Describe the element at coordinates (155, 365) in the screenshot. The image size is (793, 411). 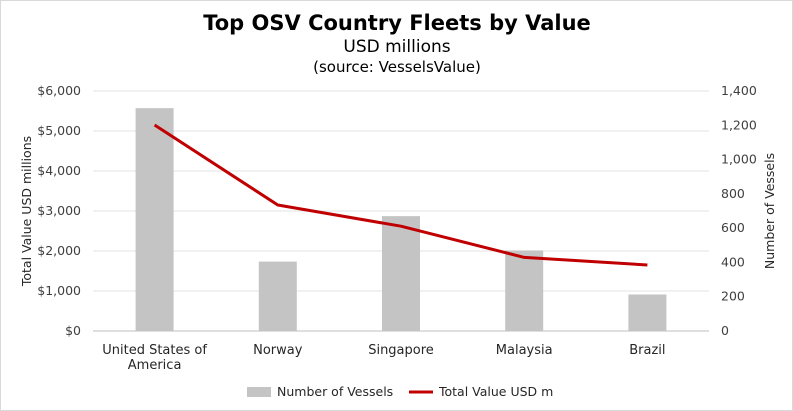
I see `x-category-label: America` at that location.